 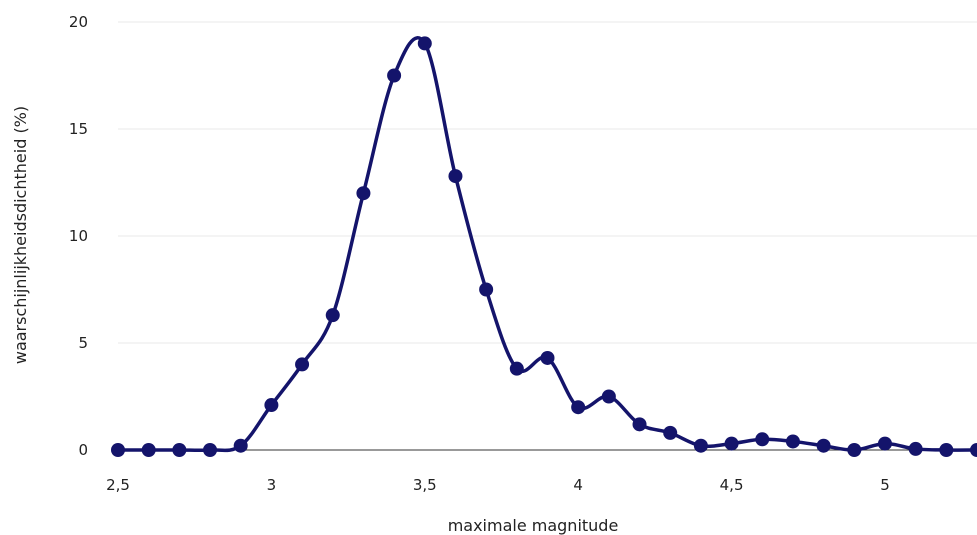 I want to click on y-tick-label: 5, so click(x=83, y=343).